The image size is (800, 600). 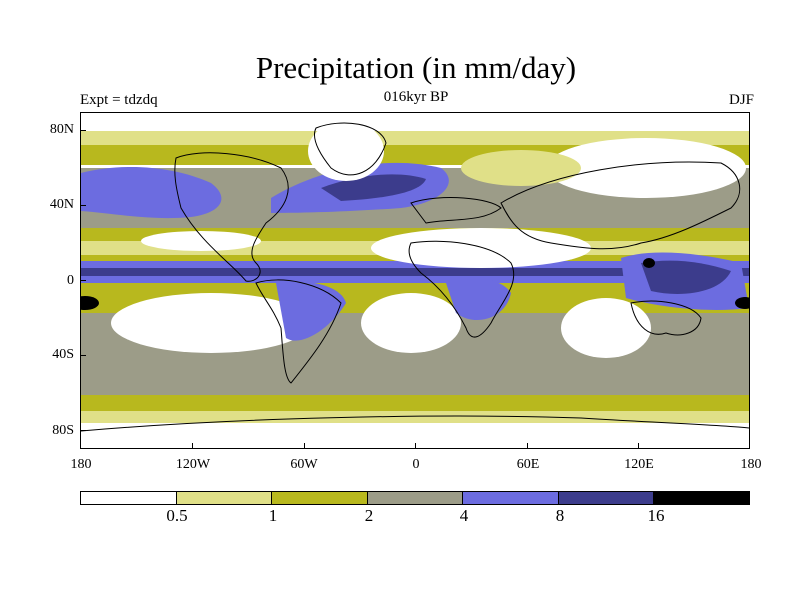 I want to click on dry-zone-arctic, so click(x=646, y=168).